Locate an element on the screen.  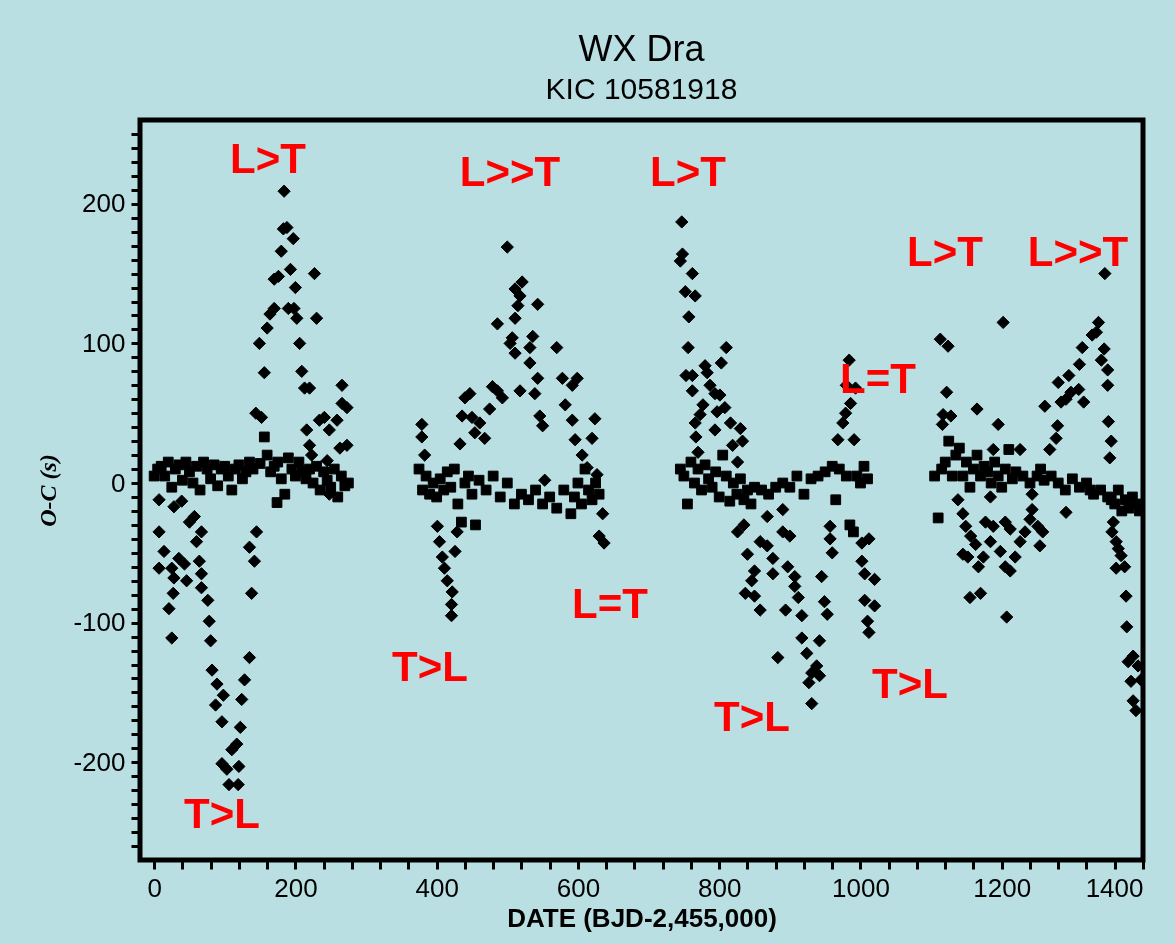
chart-title: WX Dra is located at coordinates (642, 48).